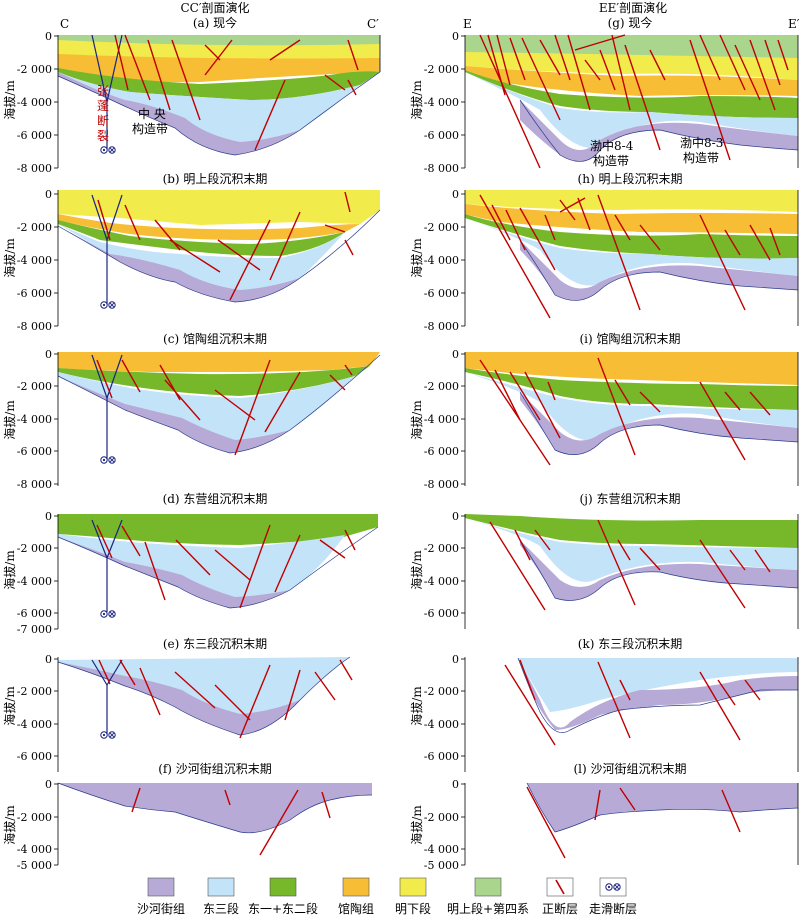  What do you see at coordinates (48, 194) in the screenshot?
I see `panel-b-tick-label: 0` at bounding box center [48, 194].